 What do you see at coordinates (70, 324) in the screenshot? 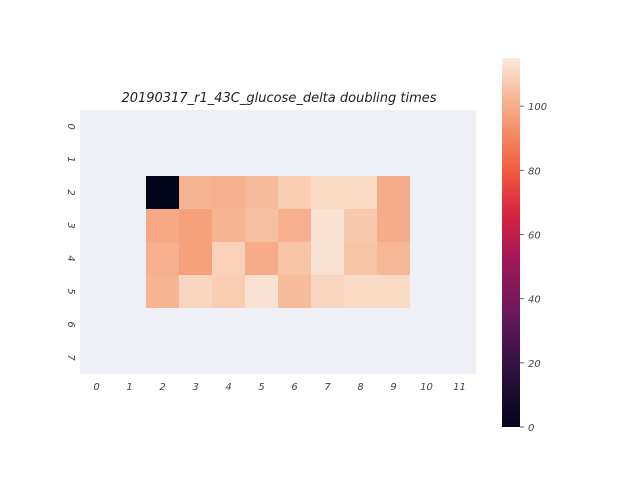
I see `y-tick-label-6: 6` at bounding box center [70, 324].